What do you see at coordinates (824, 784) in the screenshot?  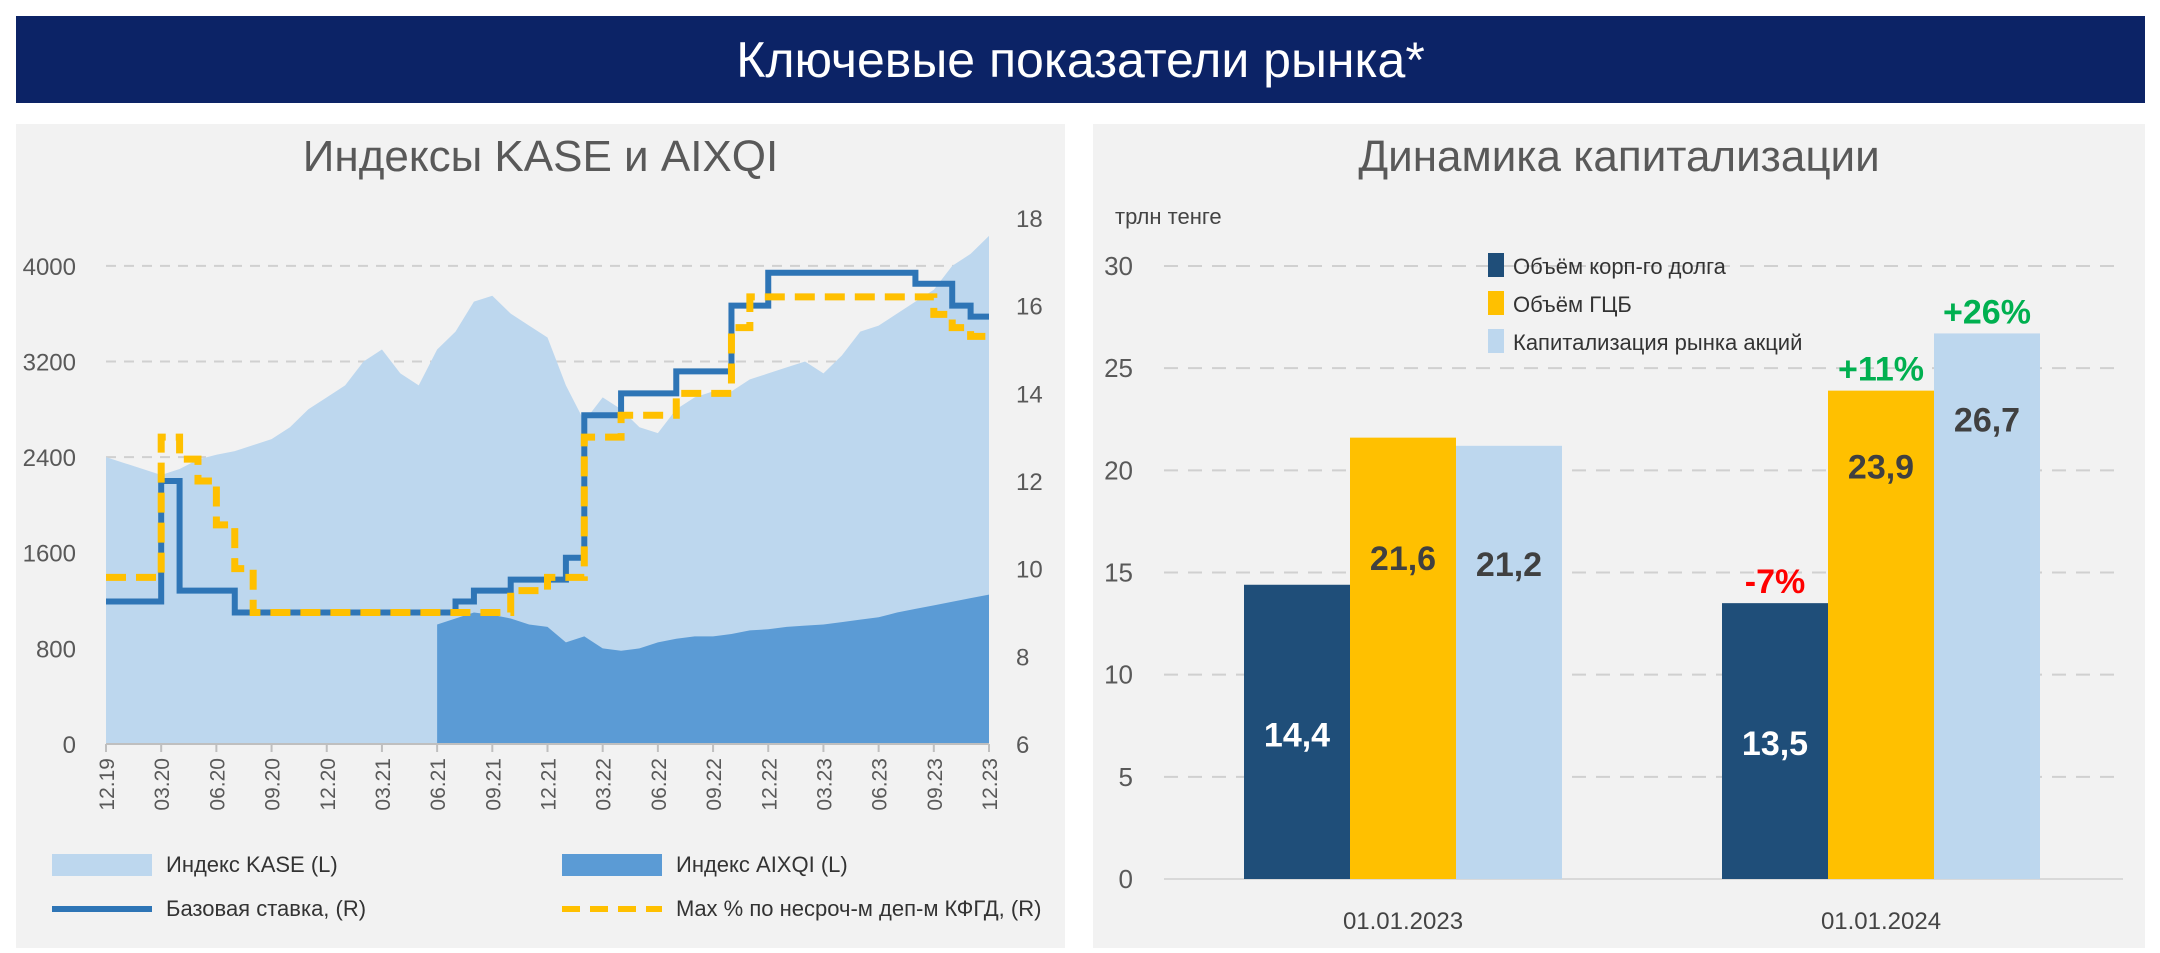 I see `x-tick-label: 03.23` at bounding box center [824, 784].